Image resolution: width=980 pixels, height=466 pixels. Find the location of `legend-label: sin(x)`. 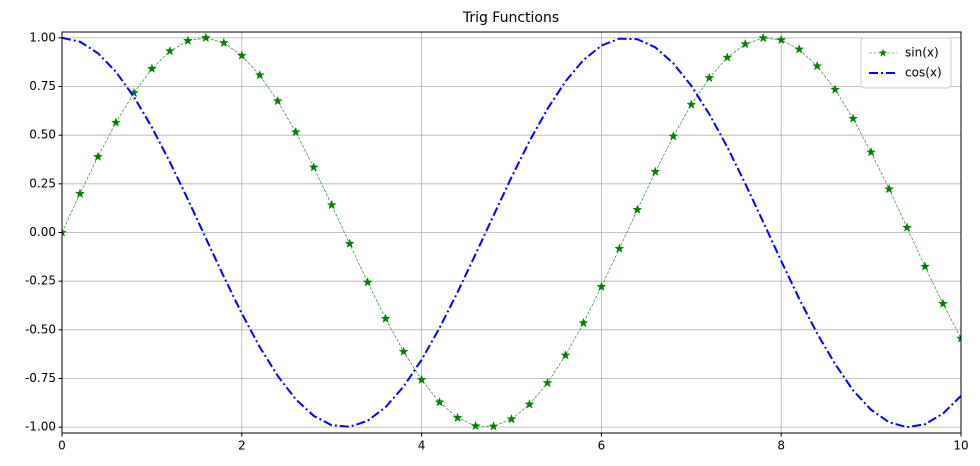

legend-label: sin(x) is located at coordinates (922, 53).